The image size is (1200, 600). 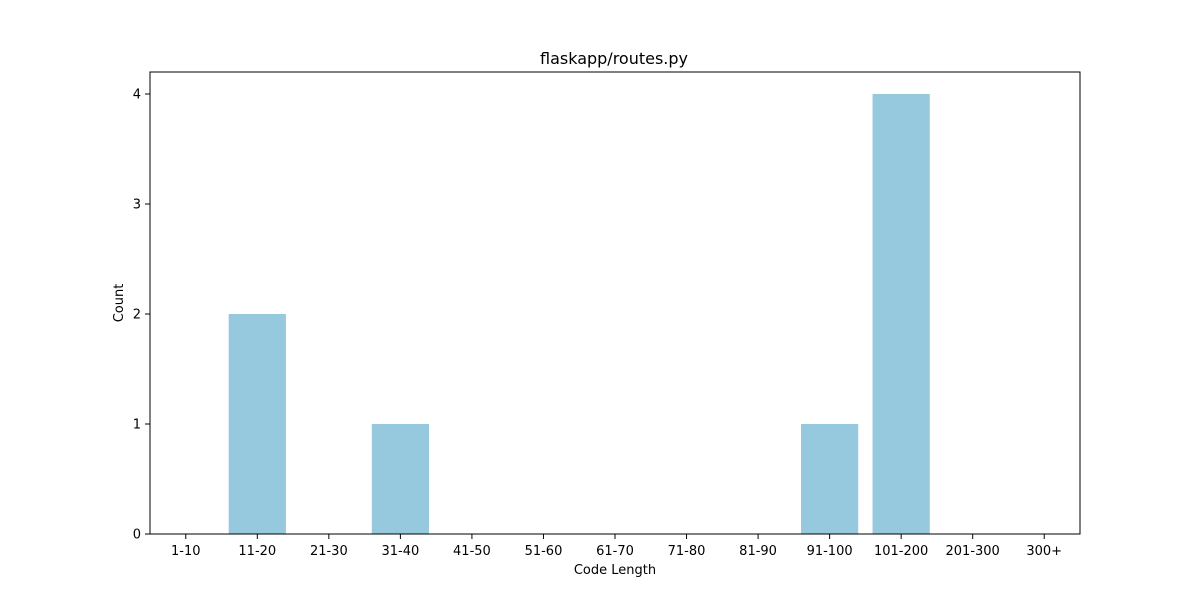 What do you see at coordinates (830, 551) in the screenshot?
I see `x-tick-label: 91-100` at bounding box center [830, 551].